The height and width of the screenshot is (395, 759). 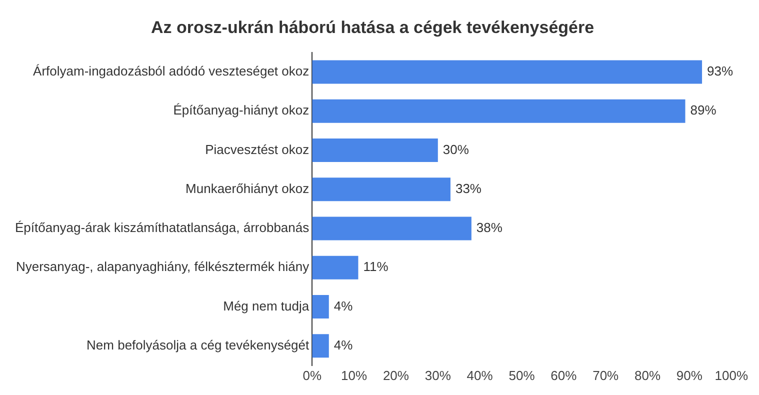 What do you see at coordinates (248, 188) in the screenshot?
I see `y-tick-label: Munkaerőhiányt okoz` at bounding box center [248, 188].